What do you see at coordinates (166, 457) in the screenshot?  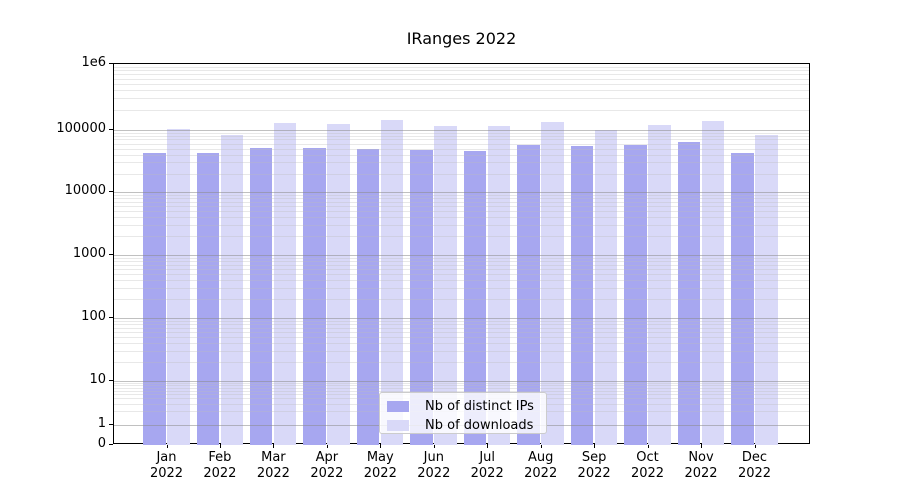 I see `x-tick-month: Jan` at bounding box center [166, 457].